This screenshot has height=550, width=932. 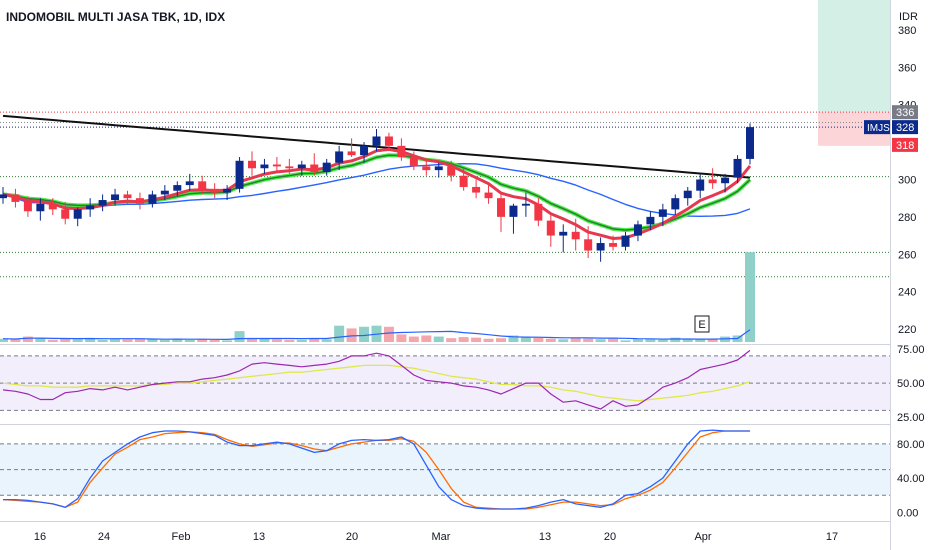 I want to click on price-tick-label: 240, so click(x=907, y=293).